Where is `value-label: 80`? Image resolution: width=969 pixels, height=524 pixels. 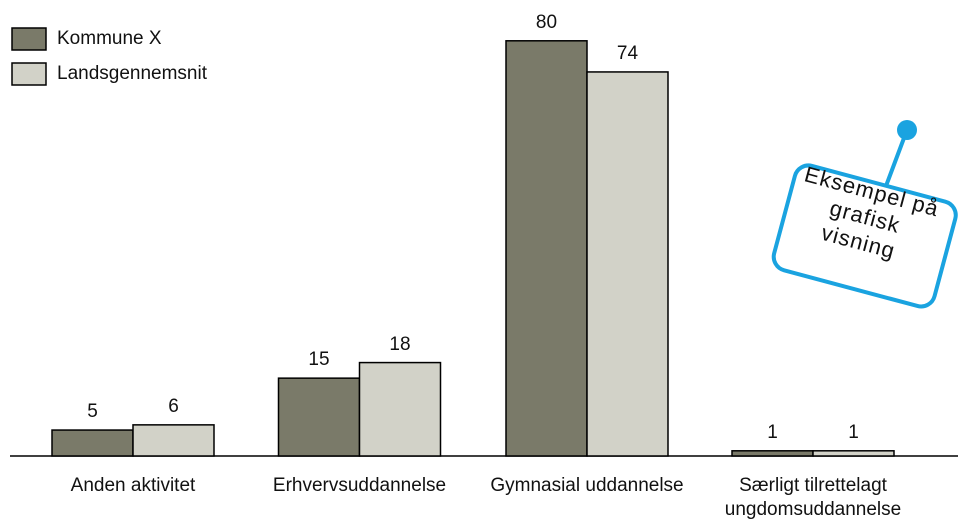
value-label: 80 is located at coordinates (546, 22).